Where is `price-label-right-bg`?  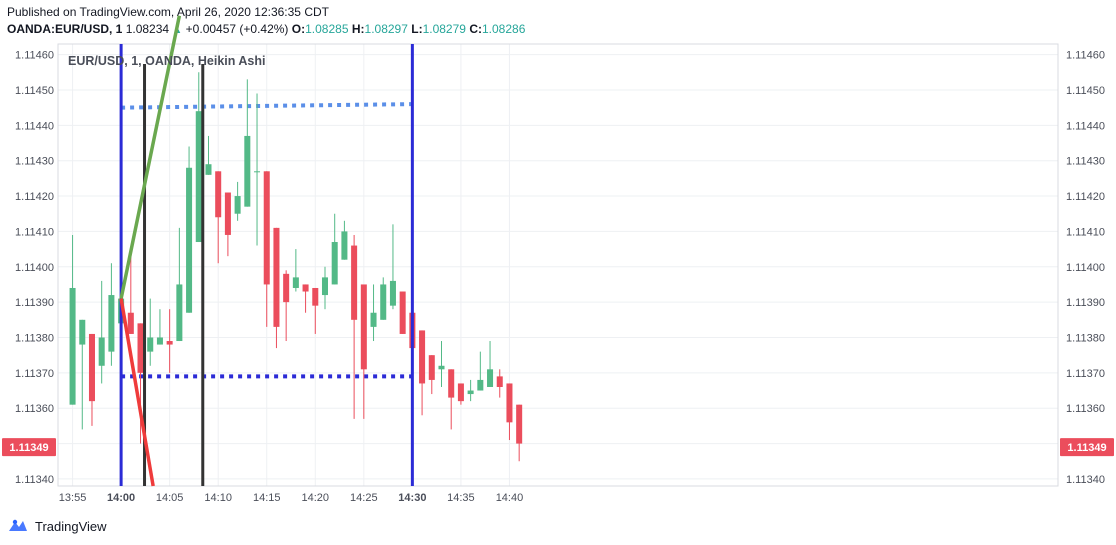 price-label-right-bg is located at coordinates (1087, 447).